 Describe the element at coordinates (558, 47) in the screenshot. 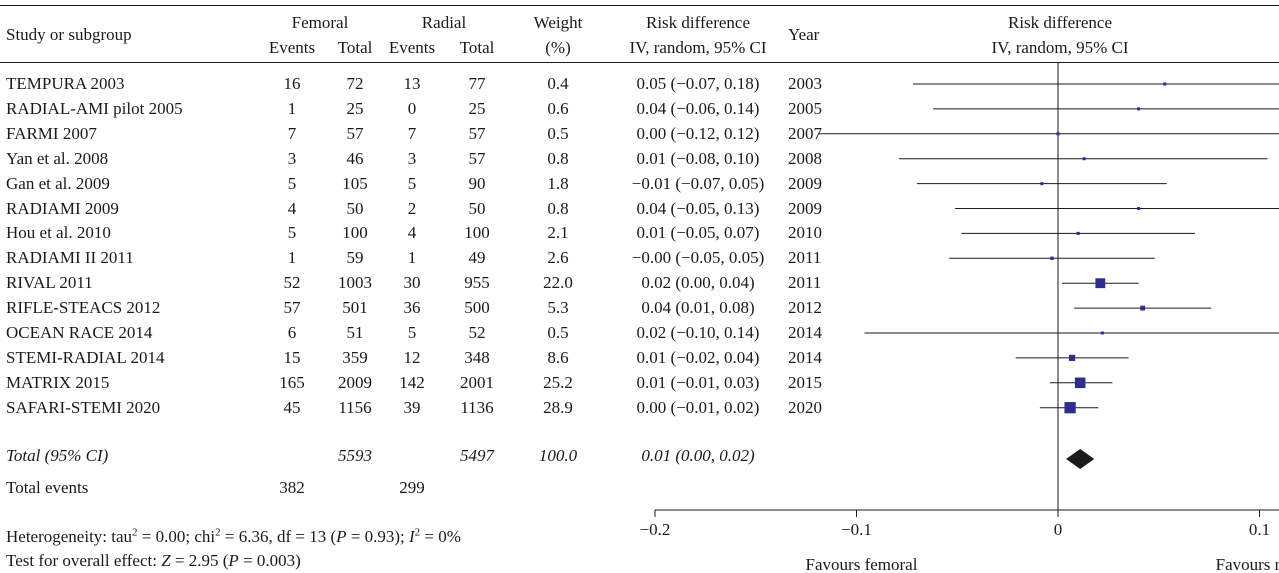

I see `header-weight-unit: (%)` at that location.